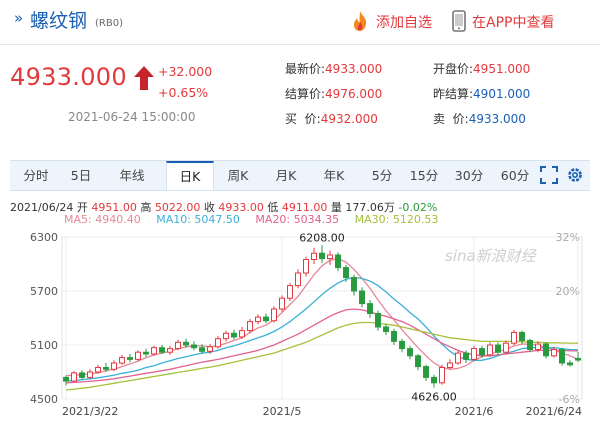 The width and height of the screenshot is (600, 430). What do you see at coordinates (300, 22) in the screenshot?
I see `header: » 螺纹钢 (RB0) 添加自选 在APP中查看` at bounding box center [300, 22].